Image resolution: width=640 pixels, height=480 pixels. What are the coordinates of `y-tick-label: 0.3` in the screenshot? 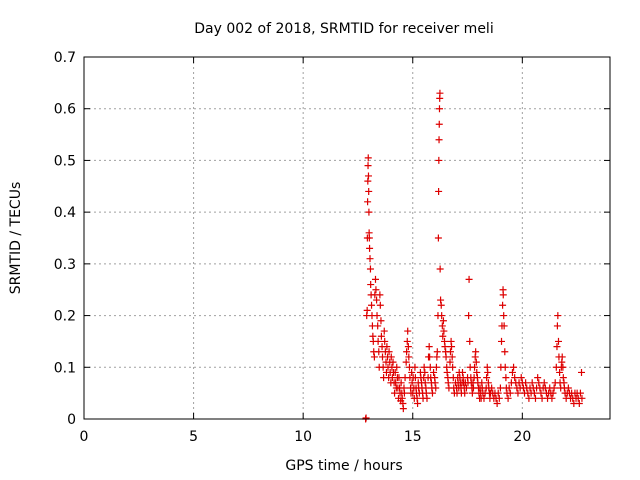 It's located at (65, 265).